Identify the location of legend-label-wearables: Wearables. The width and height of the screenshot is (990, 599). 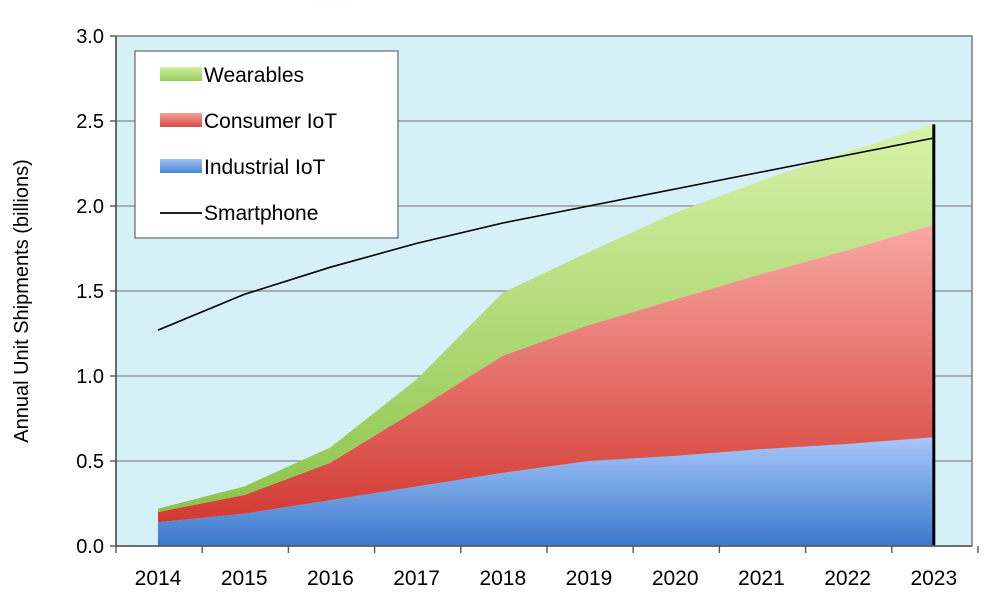
(254, 75).